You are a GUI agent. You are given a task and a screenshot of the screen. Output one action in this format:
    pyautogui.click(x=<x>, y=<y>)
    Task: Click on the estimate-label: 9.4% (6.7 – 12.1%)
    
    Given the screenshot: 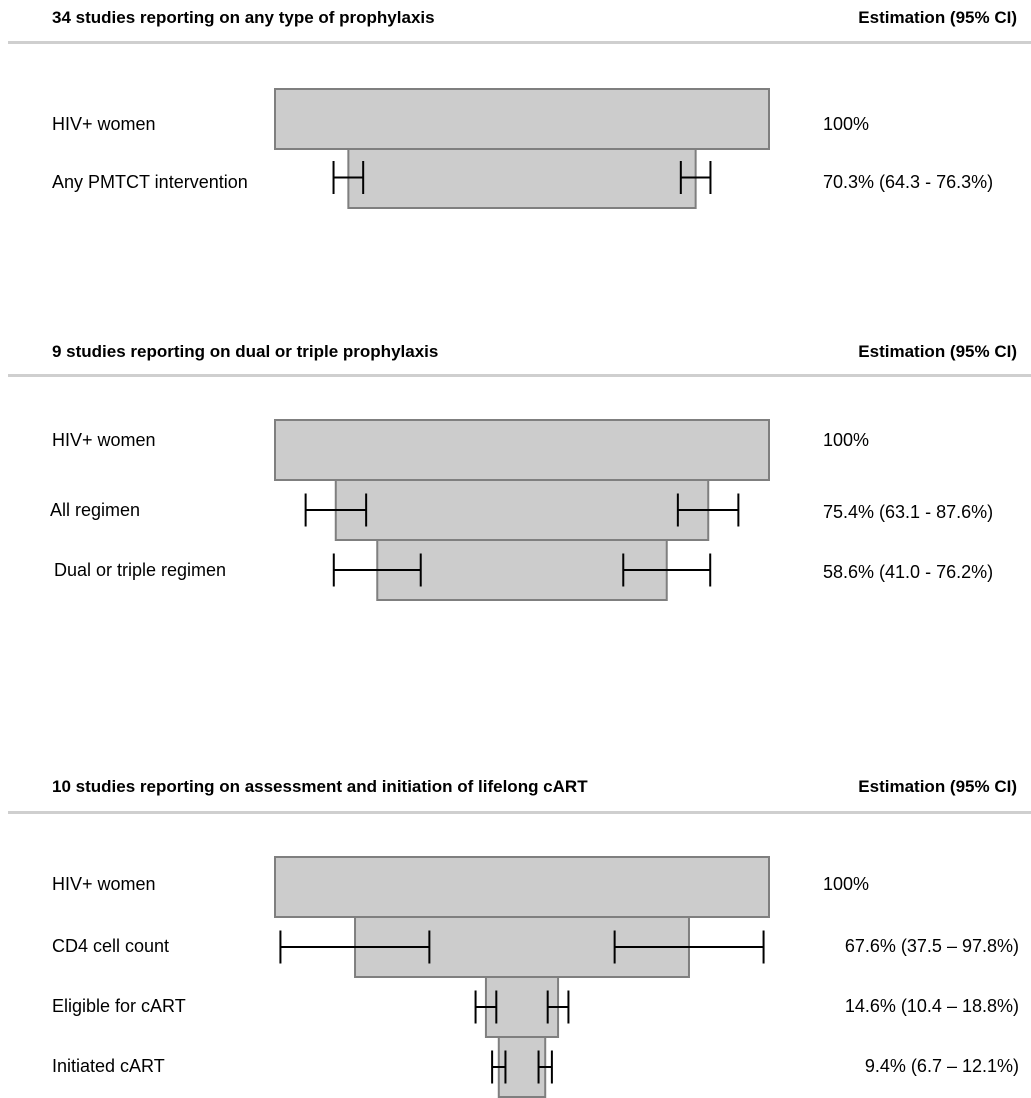 What is the action you would take?
    pyautogui.click(x=941, y=1066)
    